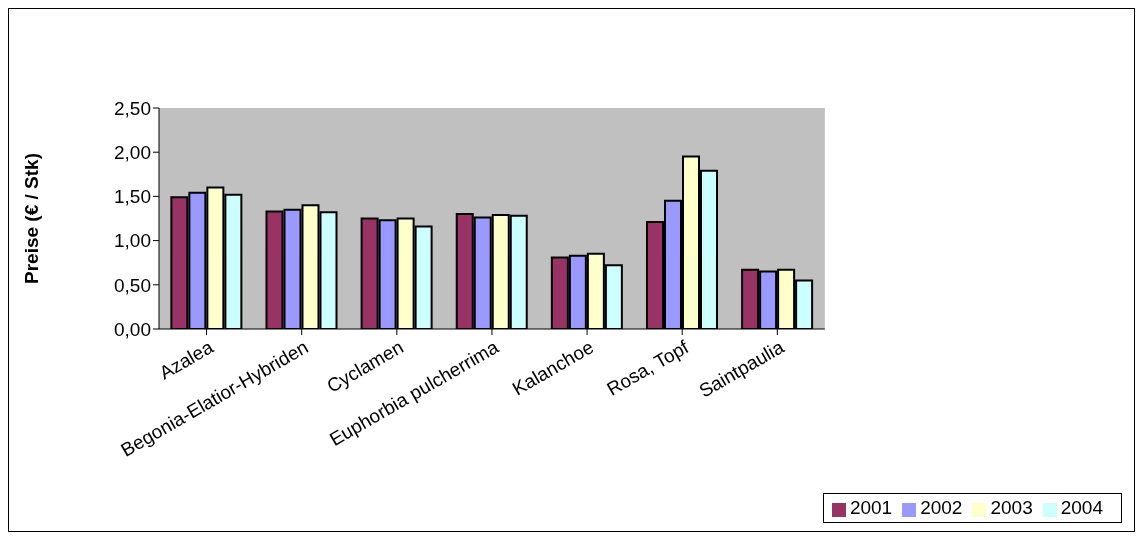 The height and width of the screenshot is (540, 1143). I want to click on y-tick-label: 0,00, so click(132, 329).